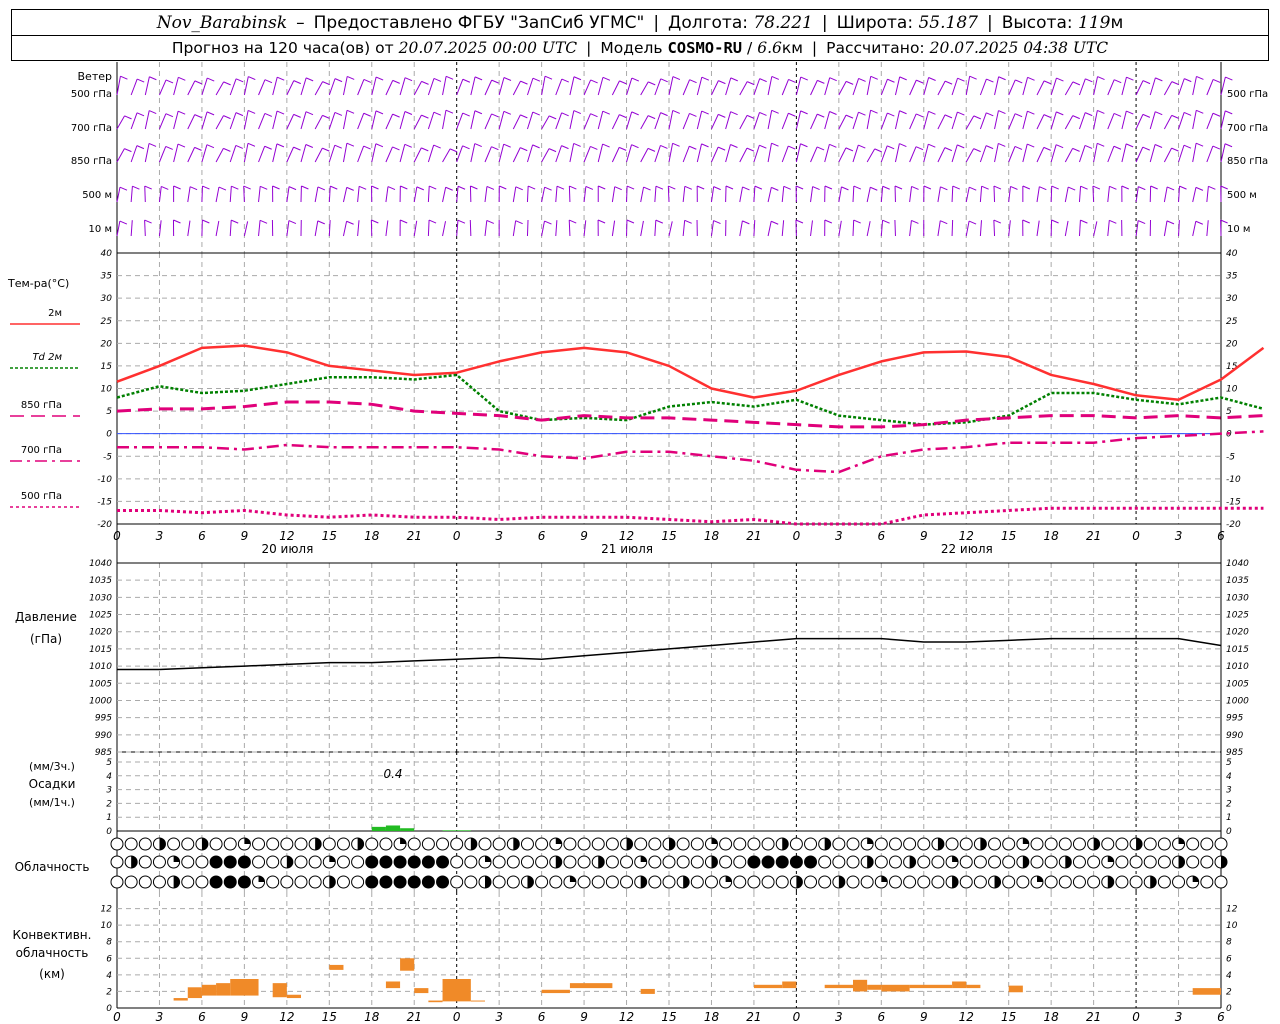 The height and width of the screenshot is (1024, 1280). Describe the element at coordinates (52, 766) in the screenshot. I see `precip-unit-3h: (мм/3ч.)` at that location.